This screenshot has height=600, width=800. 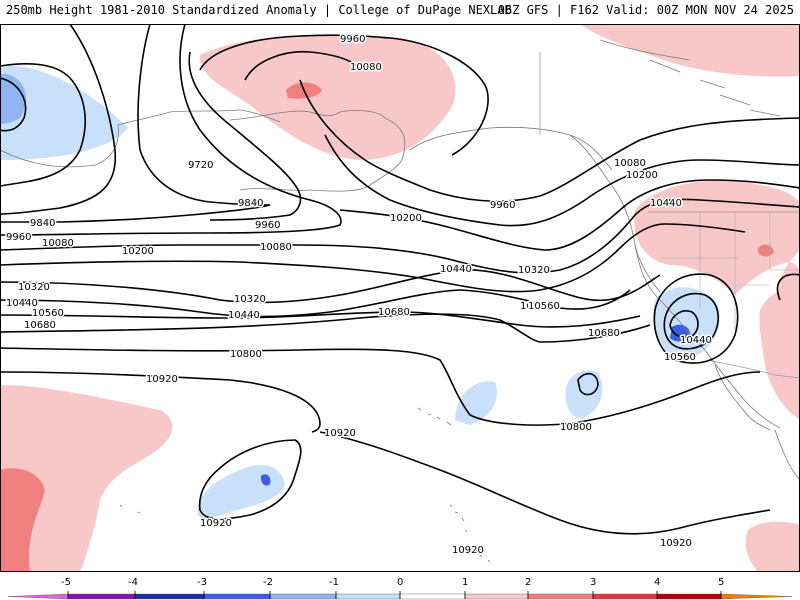 I want to click on contour-label: 10800, so click(x=246, y=354).